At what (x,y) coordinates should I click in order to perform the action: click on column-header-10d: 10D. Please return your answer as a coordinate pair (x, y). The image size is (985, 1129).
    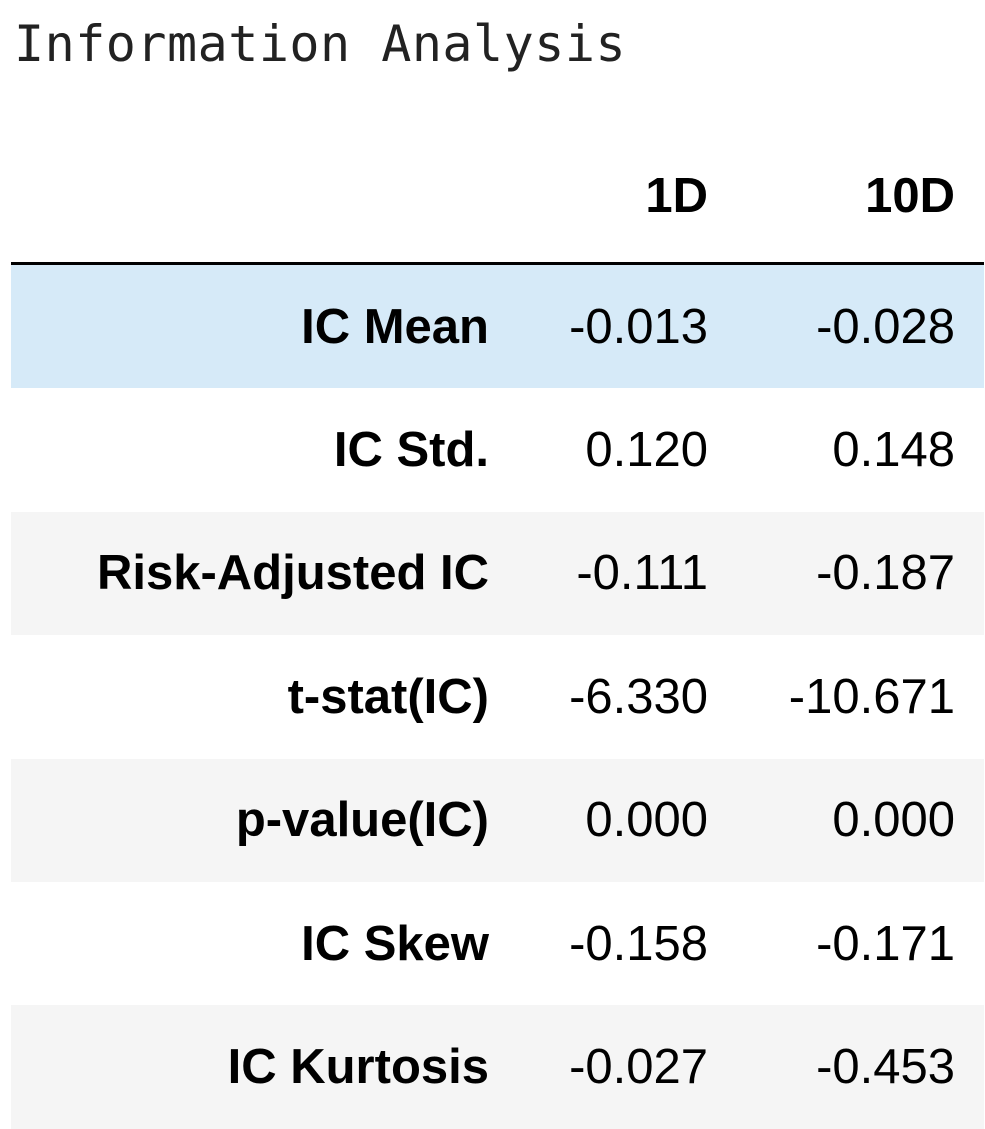
    Looking at the image, I should click on (910, 196).